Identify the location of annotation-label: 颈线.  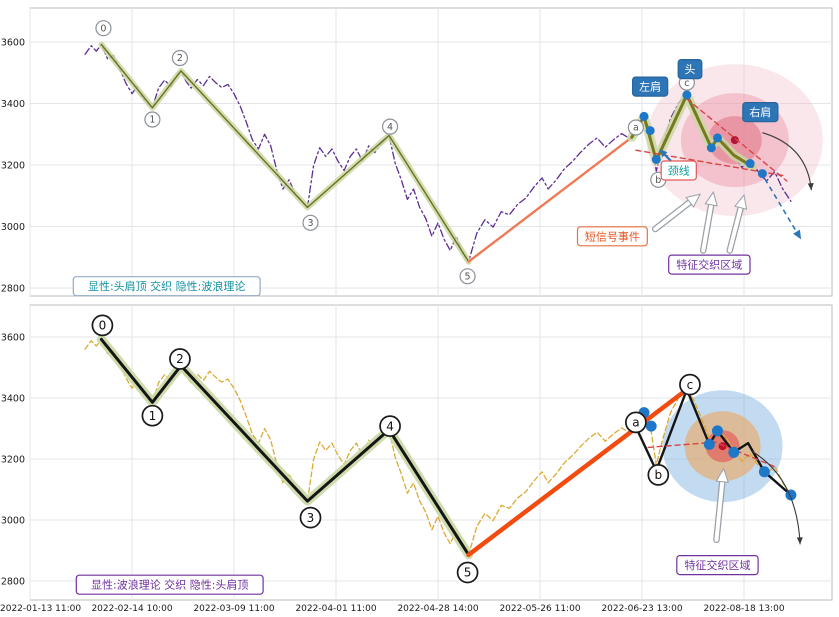
(678, 170).